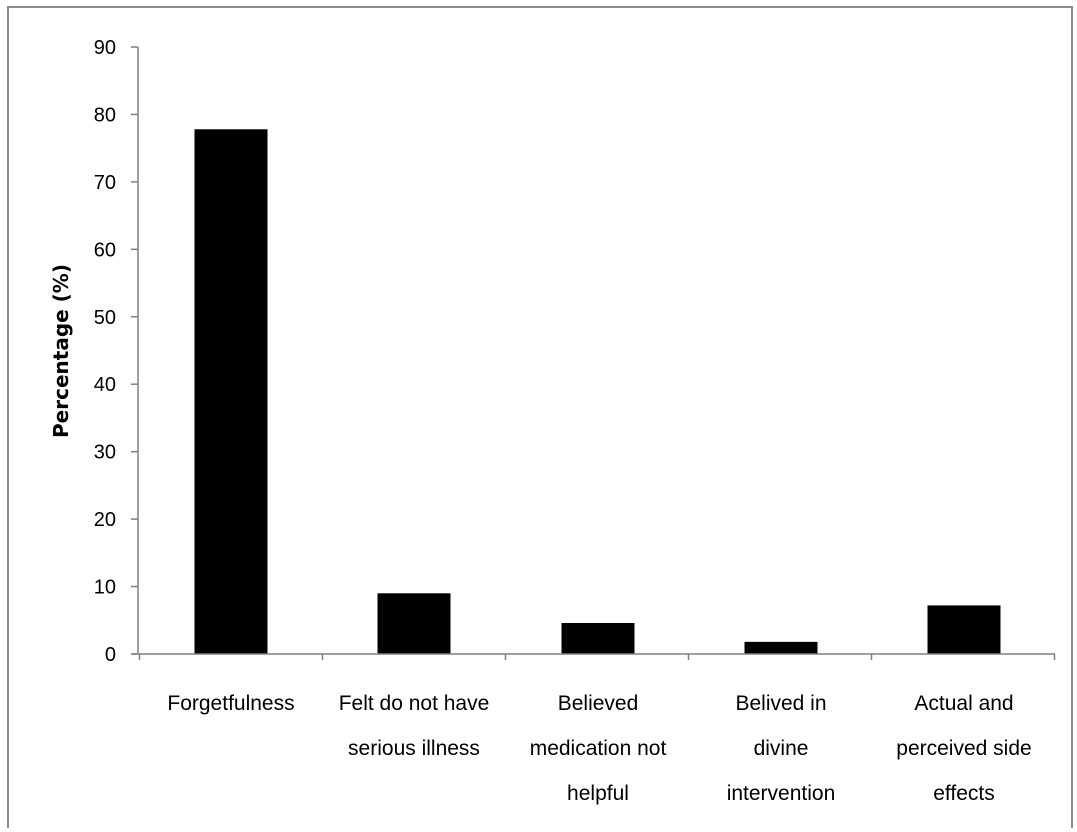 This screenshot has width=1077, height=832. Describe the element at coordinates (105, 453) in the screenshot. I see `y-tick-label-3: 30` at that location.